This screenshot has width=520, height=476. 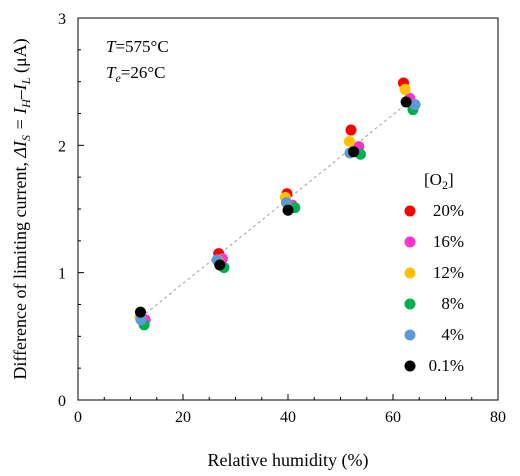 What do you see at coordinates (288, 460) in the screenshot?
I see `x-axis-label: Relative humidity (%)` at bounding box center [288, 460].